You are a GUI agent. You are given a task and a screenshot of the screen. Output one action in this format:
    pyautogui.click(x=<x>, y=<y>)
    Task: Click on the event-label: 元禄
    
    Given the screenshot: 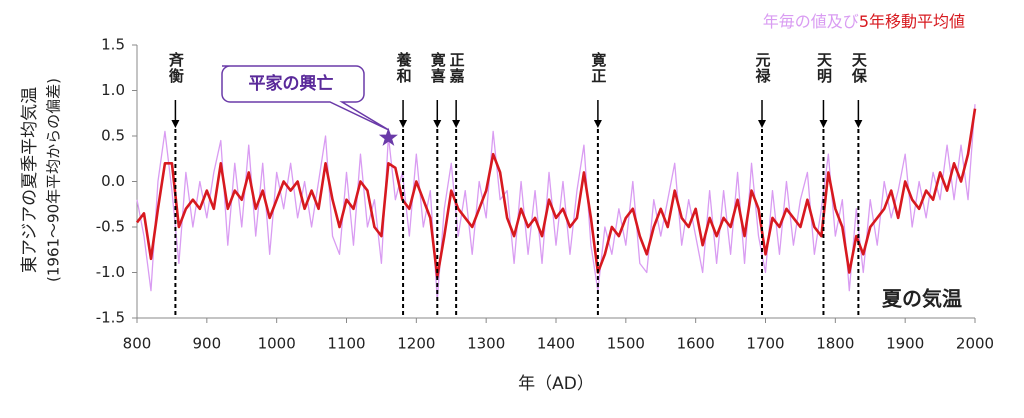 What is the action you would take?
    pyautogui.click(x=763, y=68)
    